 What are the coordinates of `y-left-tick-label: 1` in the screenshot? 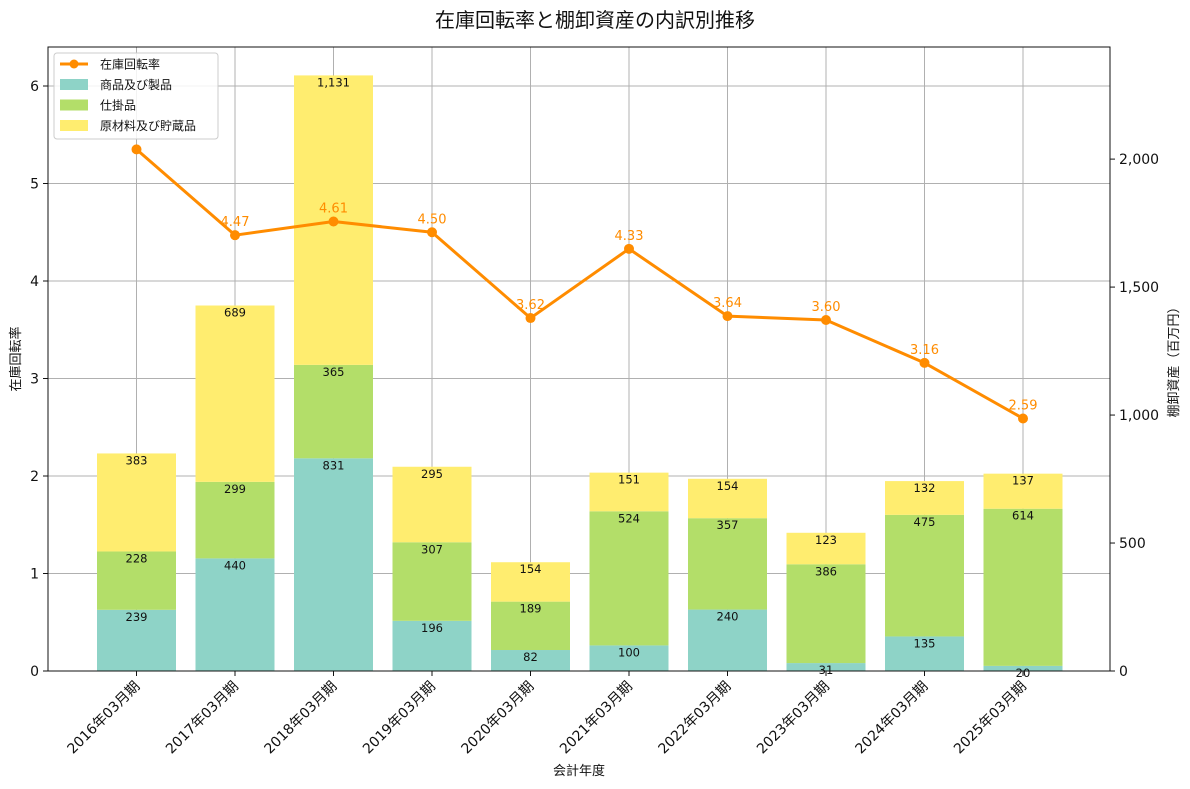 It's located at (34, 575).